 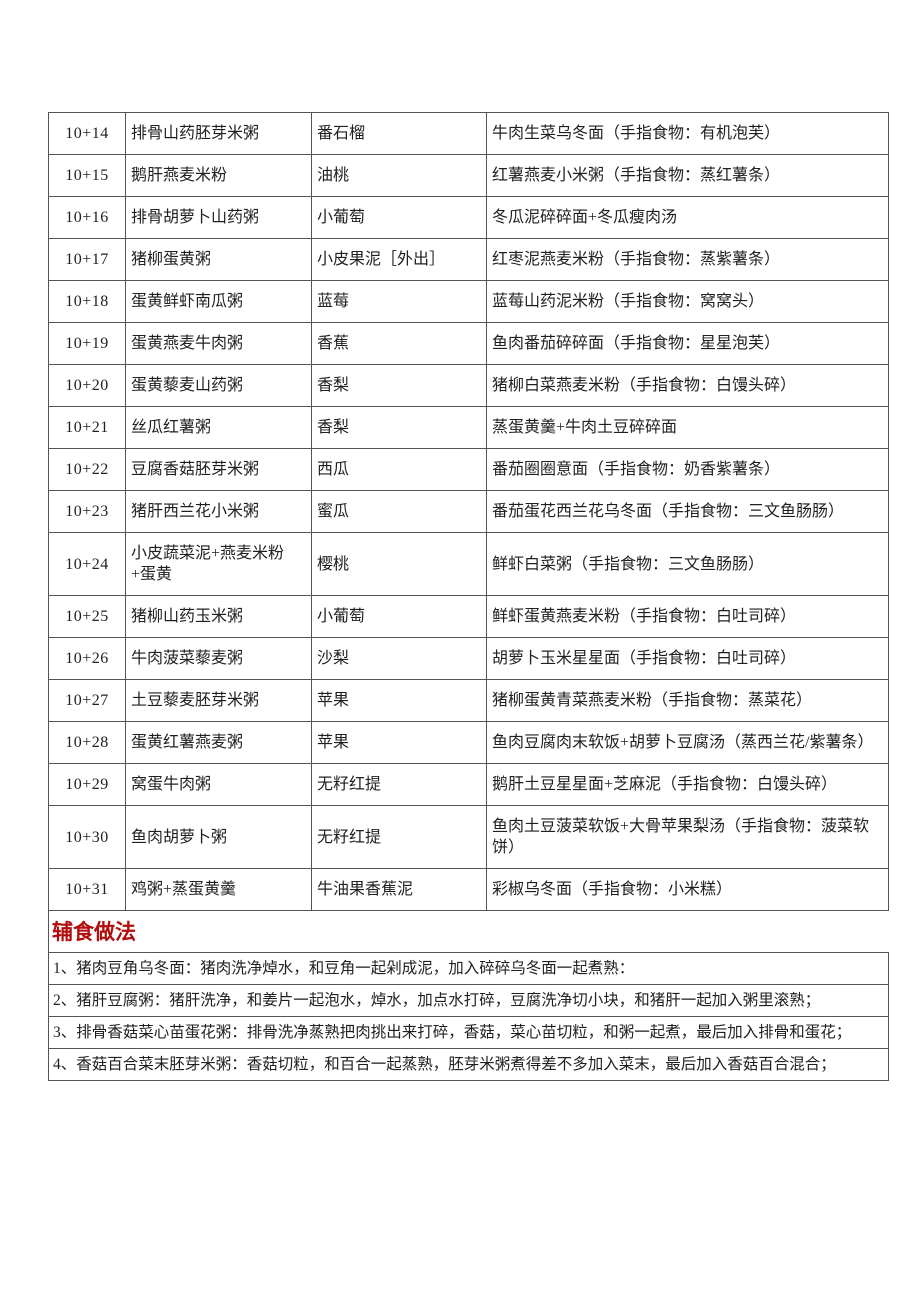 I want to click on dinner-cell: 蓝莓山药泥米粉（手指食物：窝窝头）, so click(x=687, y=301).